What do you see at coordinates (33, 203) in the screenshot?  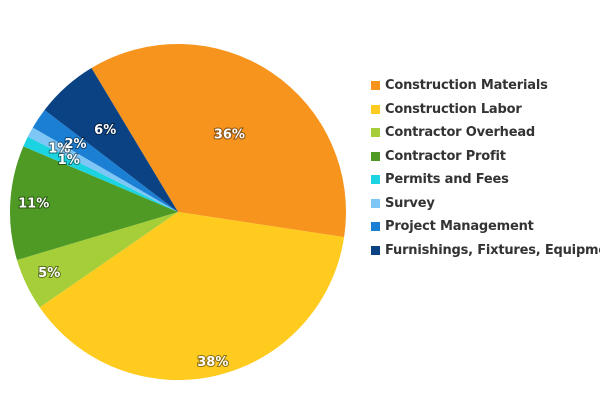 I see `slice-data-label: 11%` at bounding box center [33, 203].